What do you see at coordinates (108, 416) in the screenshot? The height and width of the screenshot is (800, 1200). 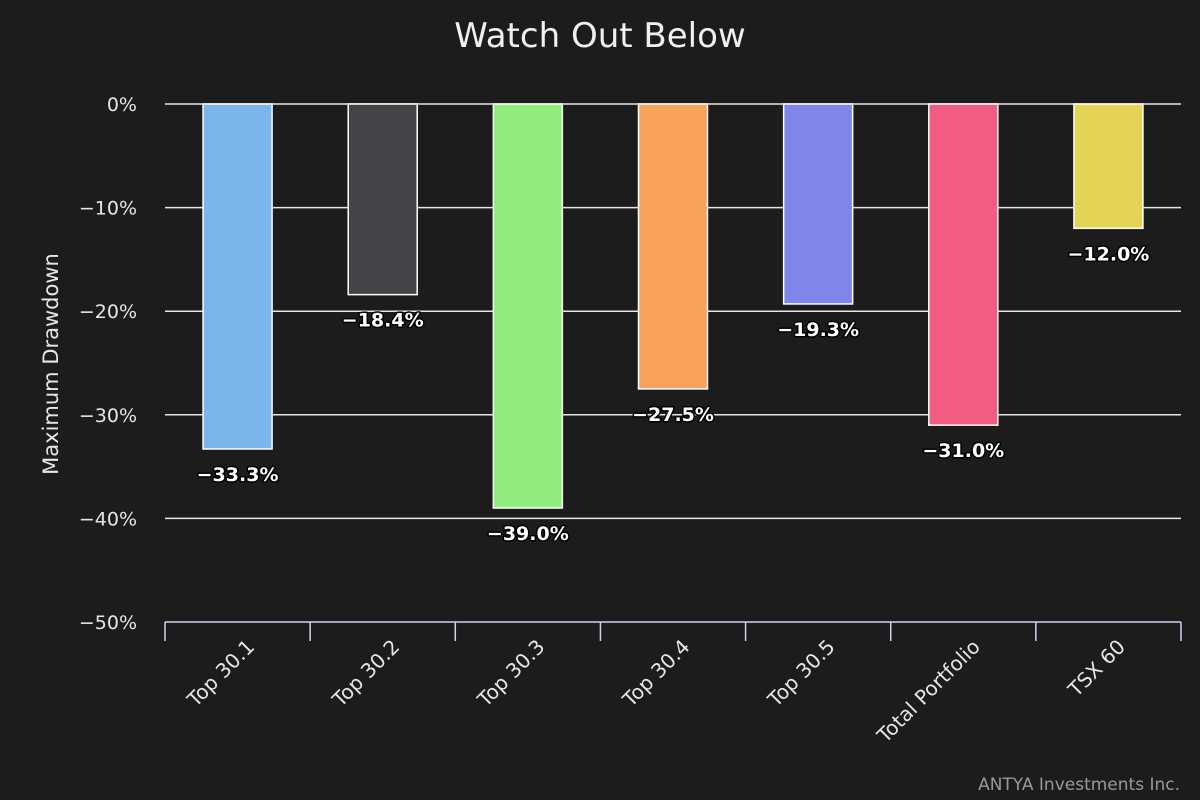 I see `y-tick-label: −30%` at bounding box center [108, 416].